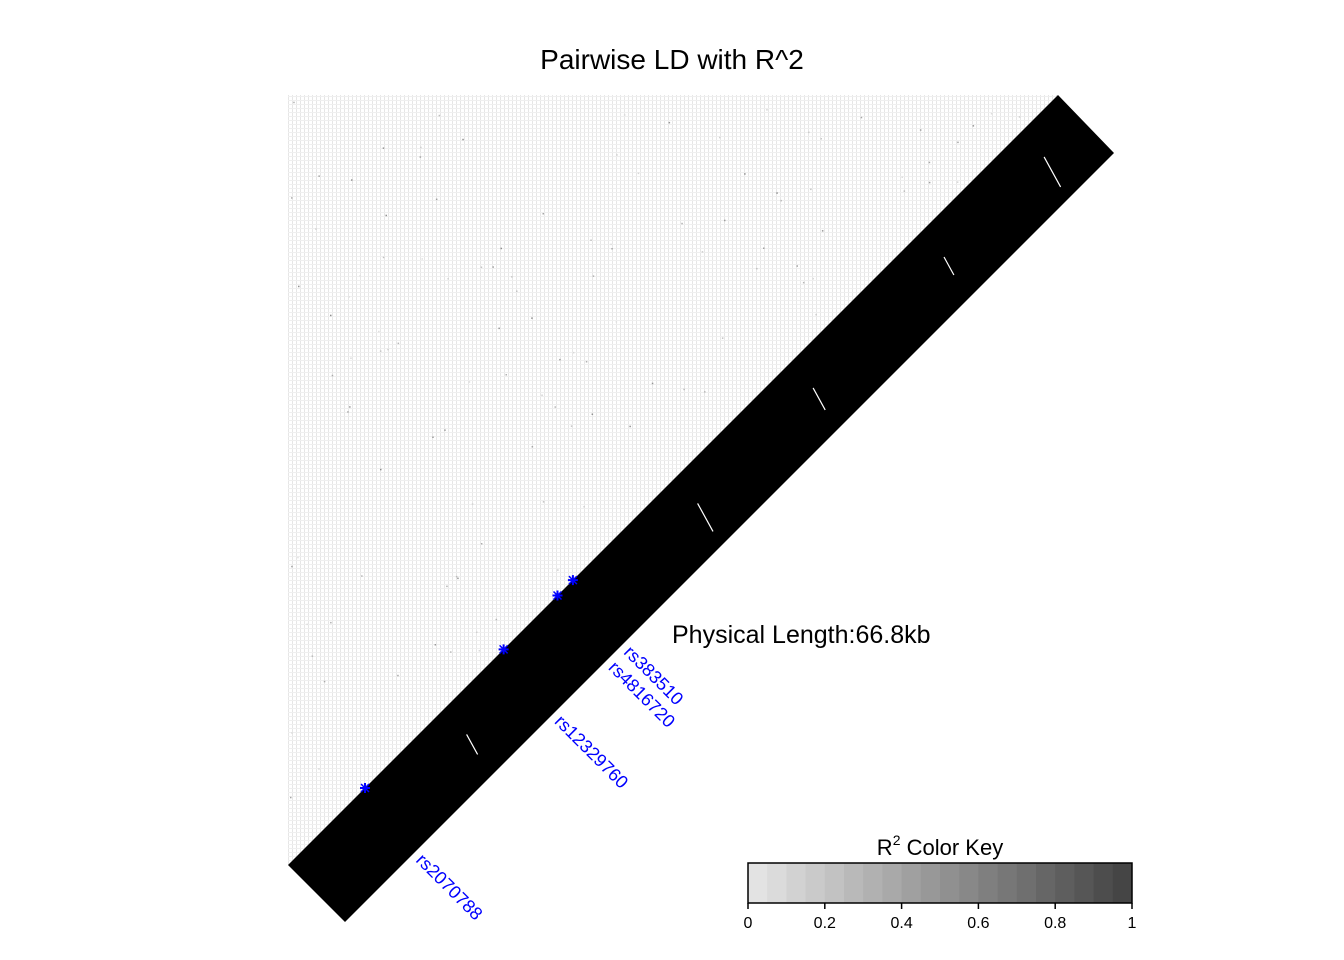  Describe the element at coordinates (897, 840) in the screenshot. I see `color-key-title-superscript: 2` at that location.